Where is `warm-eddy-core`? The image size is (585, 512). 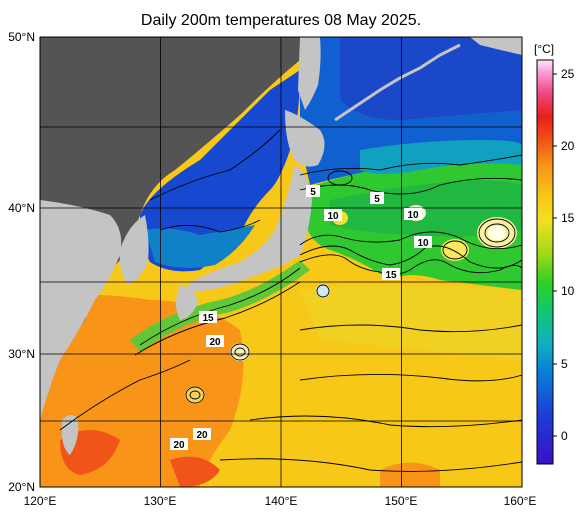 warm-eddy-core is located at coordinates (497, 233).